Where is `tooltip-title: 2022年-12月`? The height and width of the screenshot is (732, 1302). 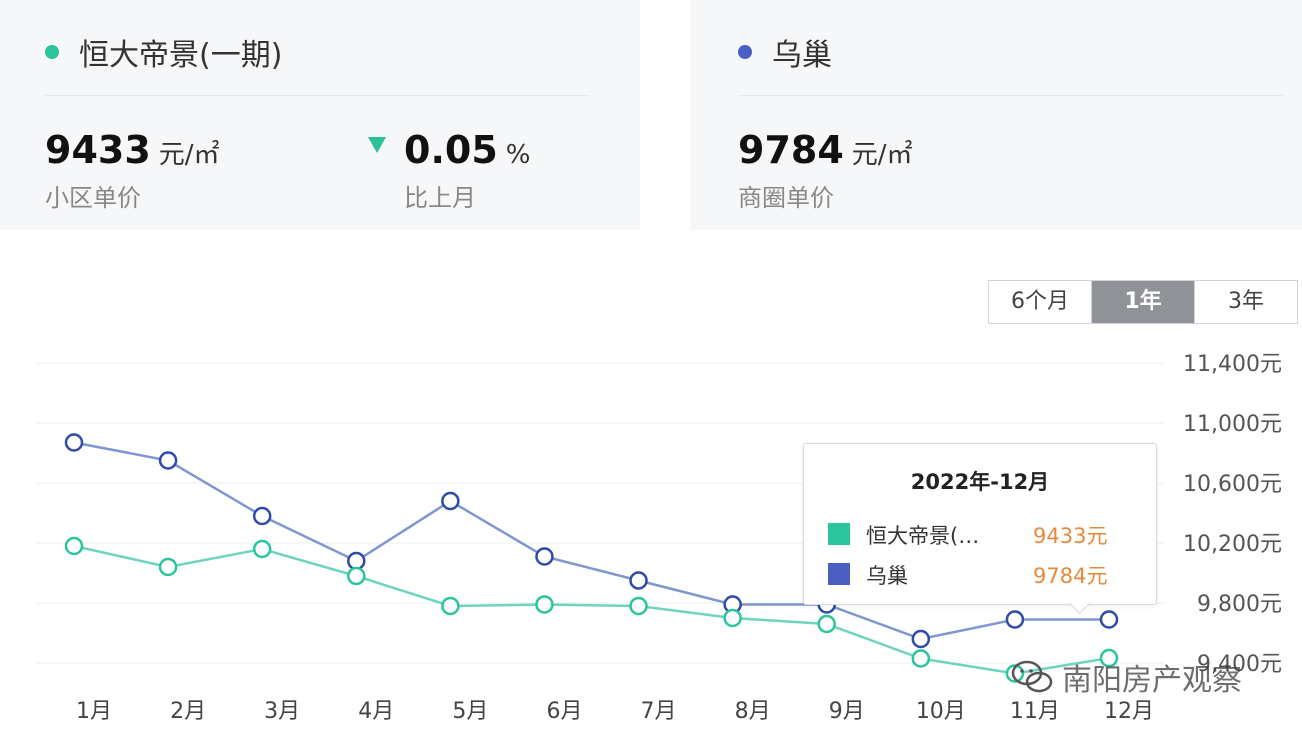
tooltip-title: 2022年-12月 is located at coordinates (980, 482).